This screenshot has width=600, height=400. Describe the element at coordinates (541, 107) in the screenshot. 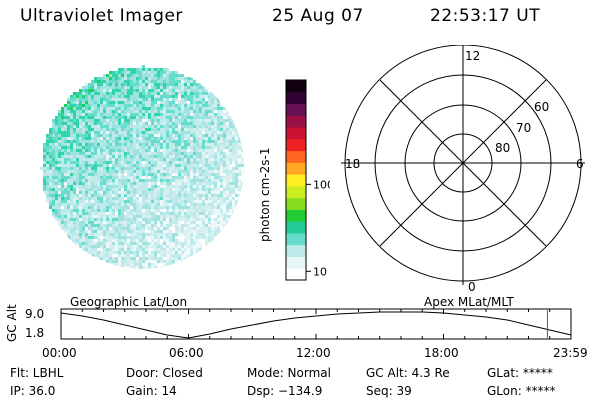

I see `lat-label-60: 60` at that location.